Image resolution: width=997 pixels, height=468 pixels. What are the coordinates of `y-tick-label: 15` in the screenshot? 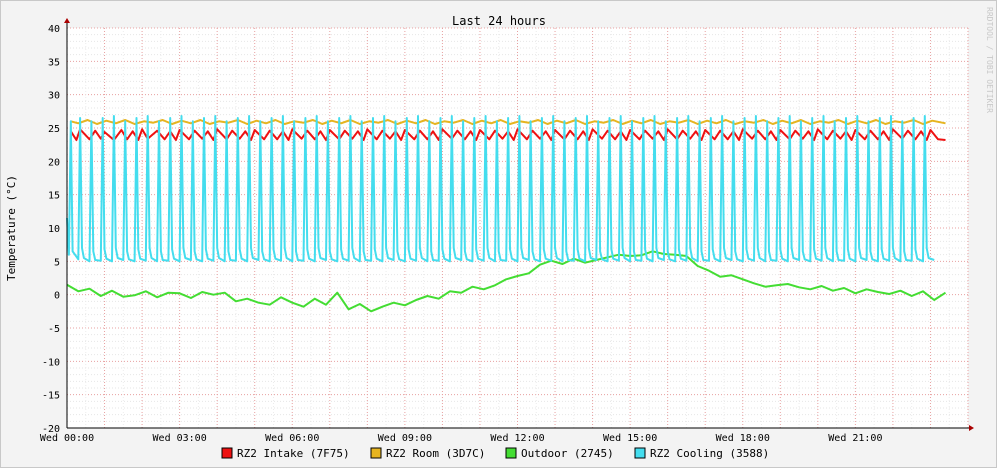 It's located at (54, 196).